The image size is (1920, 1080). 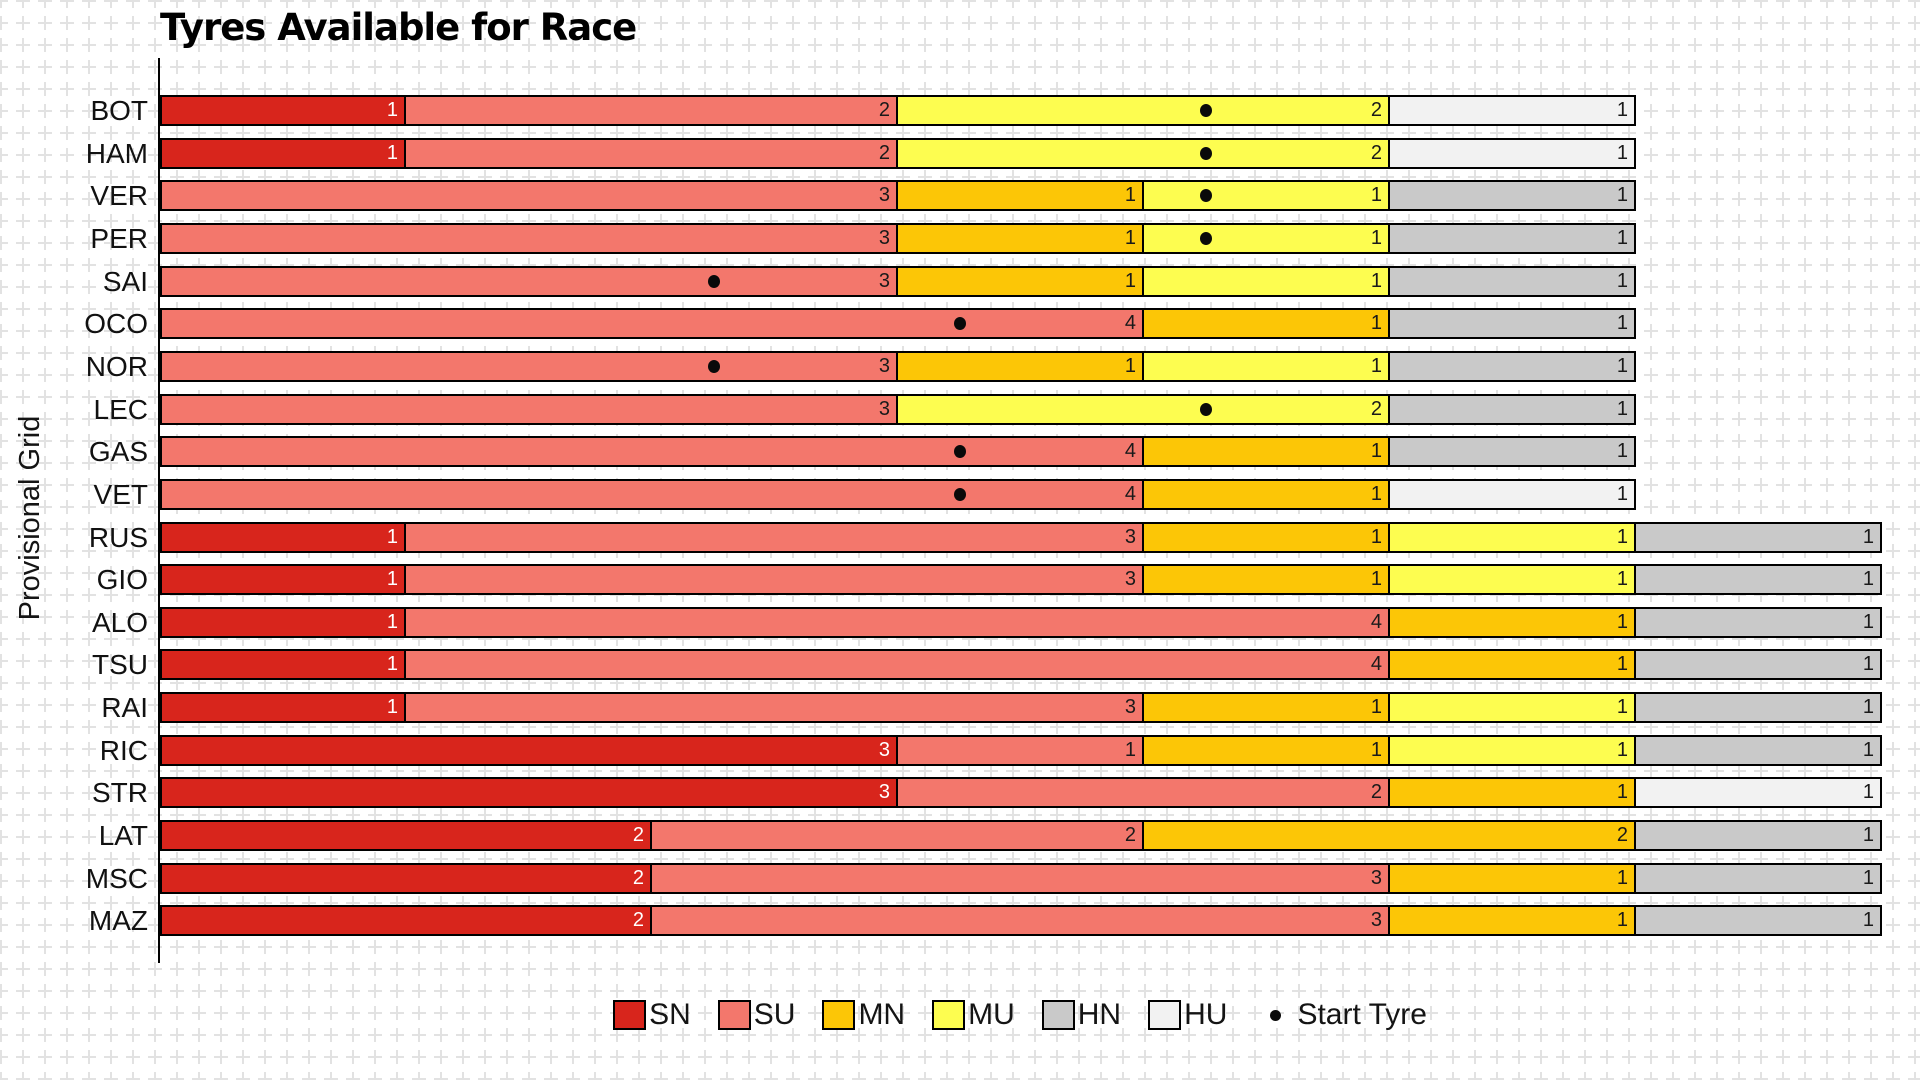 I want to click on bar-segment-alo-hn: 1, so click(x=1758, y=622).